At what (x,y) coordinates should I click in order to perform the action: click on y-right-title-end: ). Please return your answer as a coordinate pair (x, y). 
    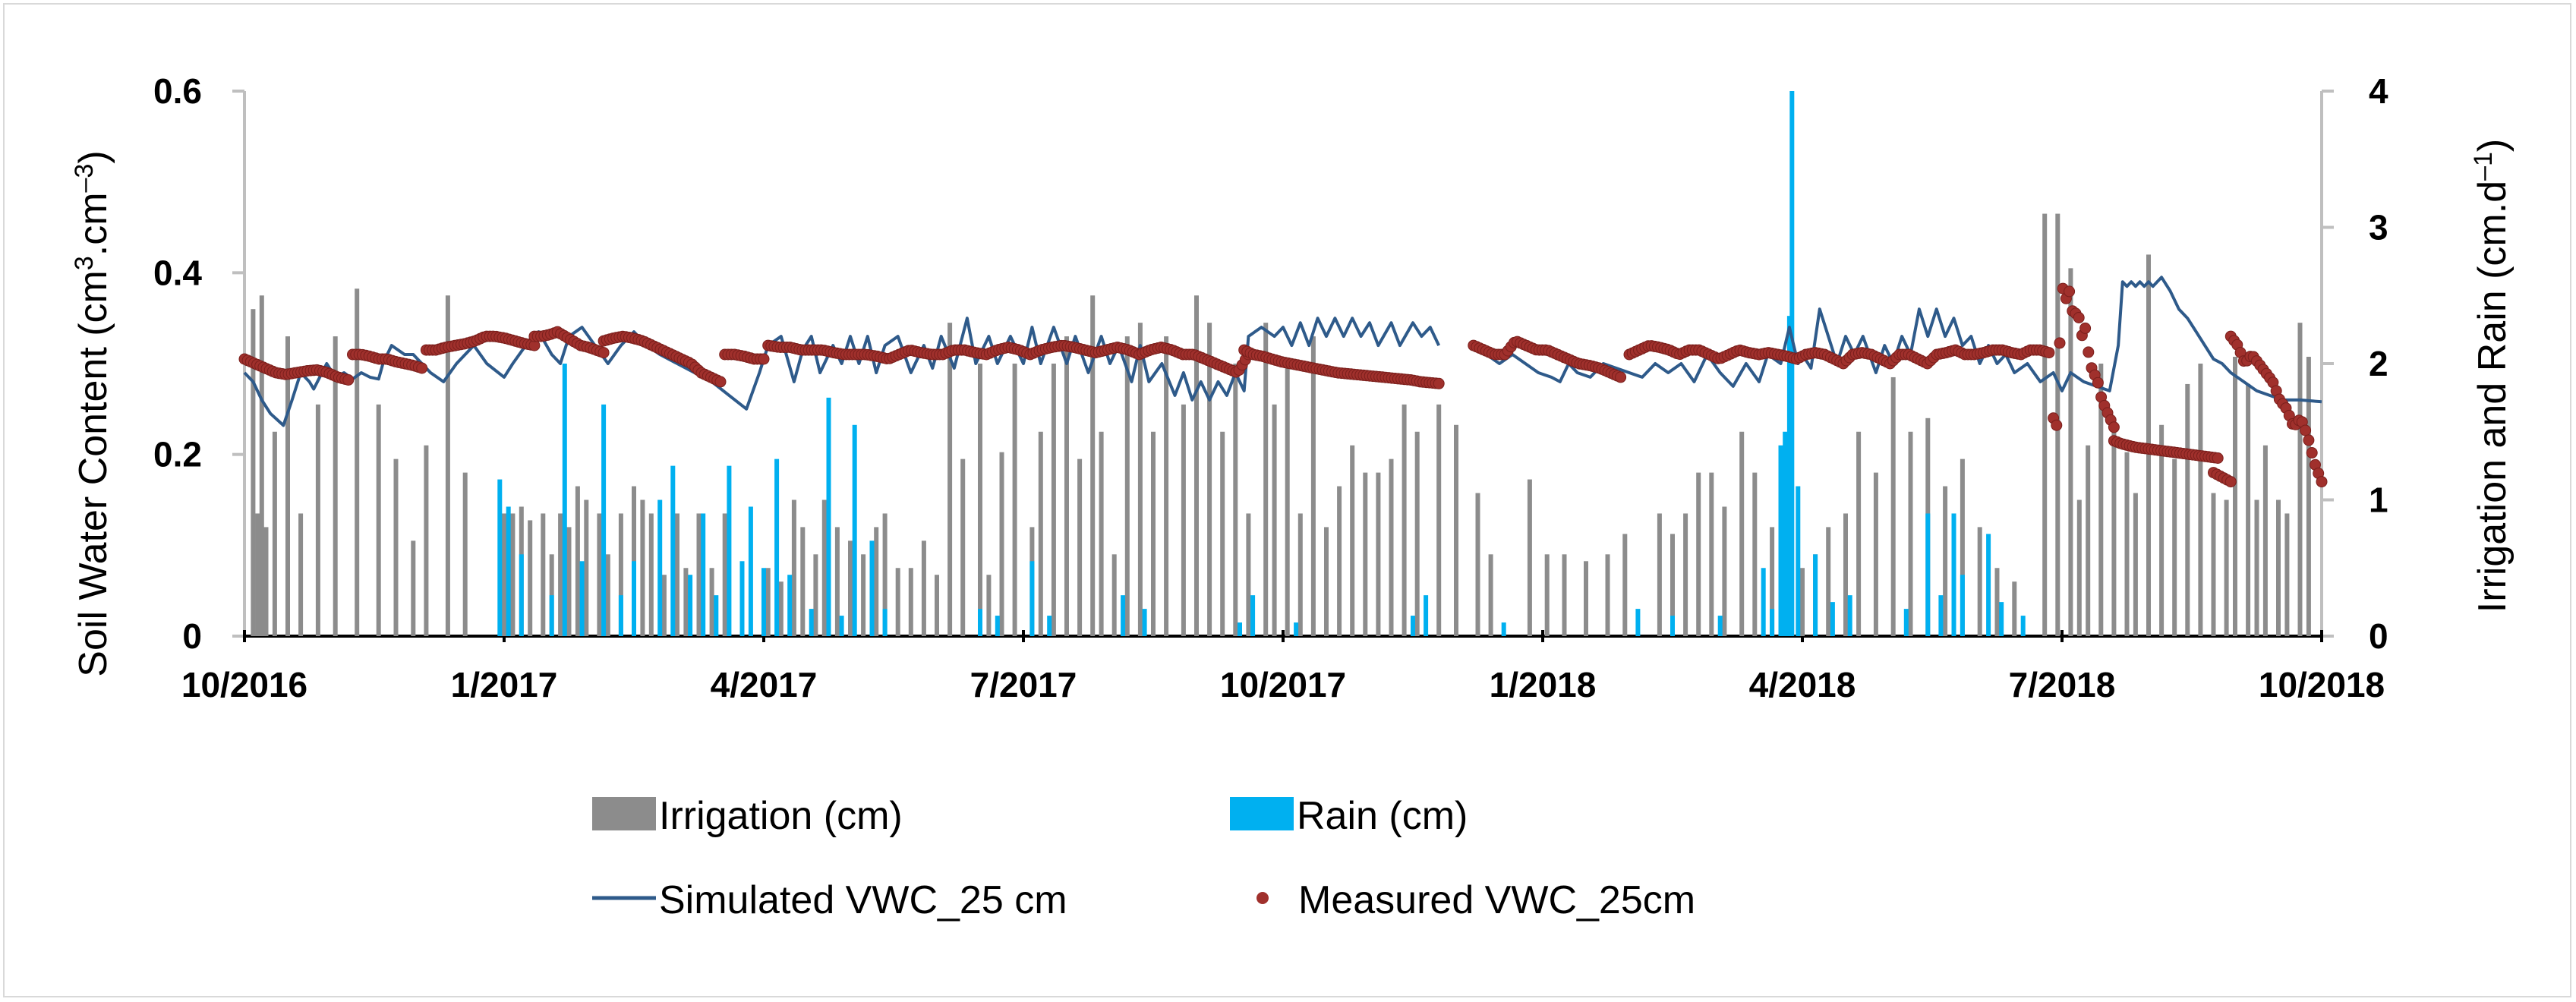
    Looking at the image, I should click on (2492, 145).